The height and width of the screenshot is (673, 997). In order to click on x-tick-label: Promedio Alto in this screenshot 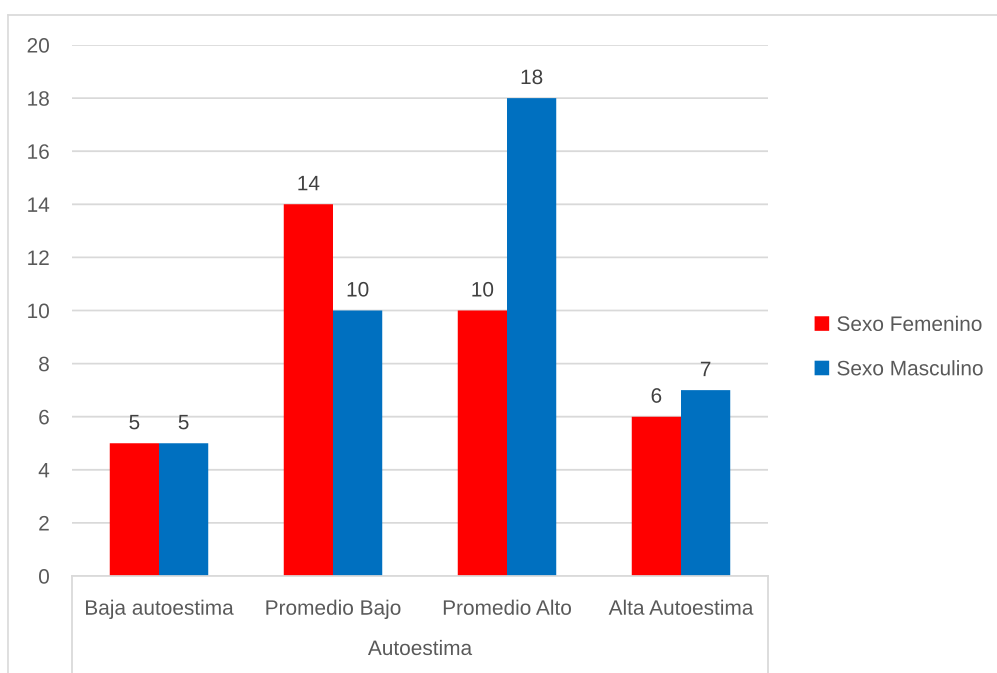, I will do `click(507, 607)`.